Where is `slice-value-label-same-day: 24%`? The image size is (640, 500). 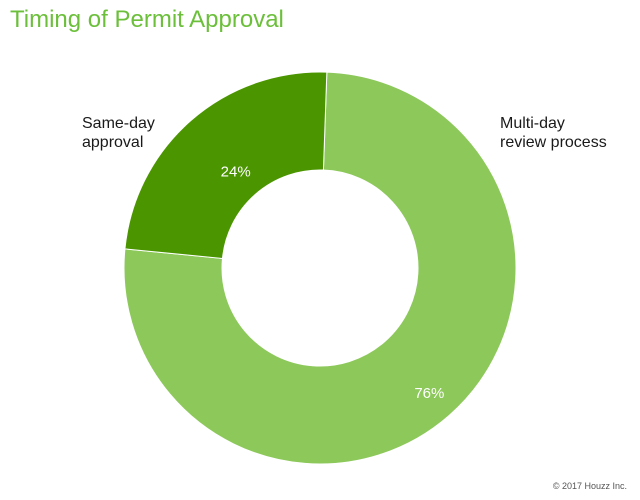
slice-value-label-same-day: 24% is located at coordinates (236, 172).